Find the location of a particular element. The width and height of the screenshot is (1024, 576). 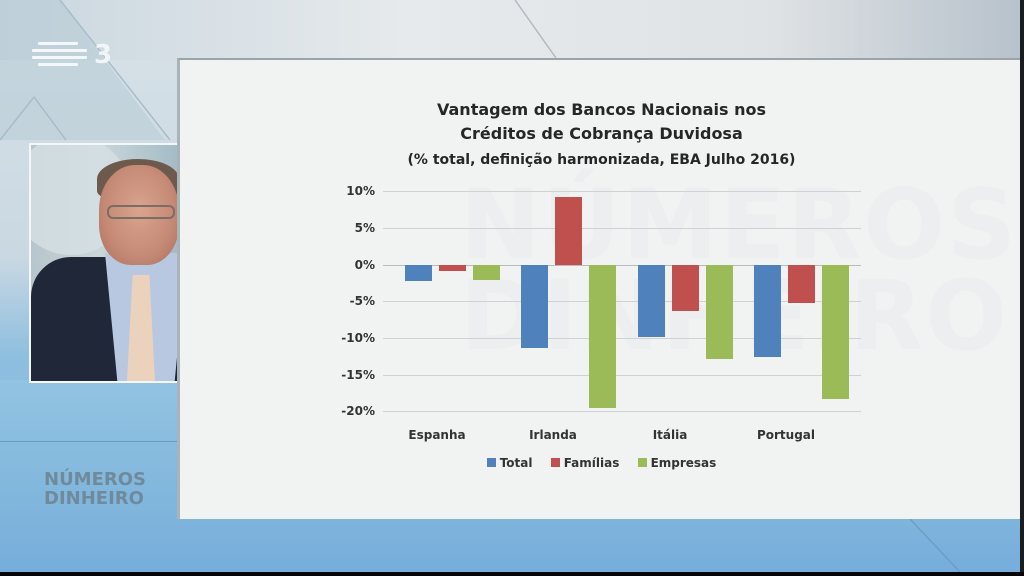

legend-label: Empresas is located at coordinates (683, 463).